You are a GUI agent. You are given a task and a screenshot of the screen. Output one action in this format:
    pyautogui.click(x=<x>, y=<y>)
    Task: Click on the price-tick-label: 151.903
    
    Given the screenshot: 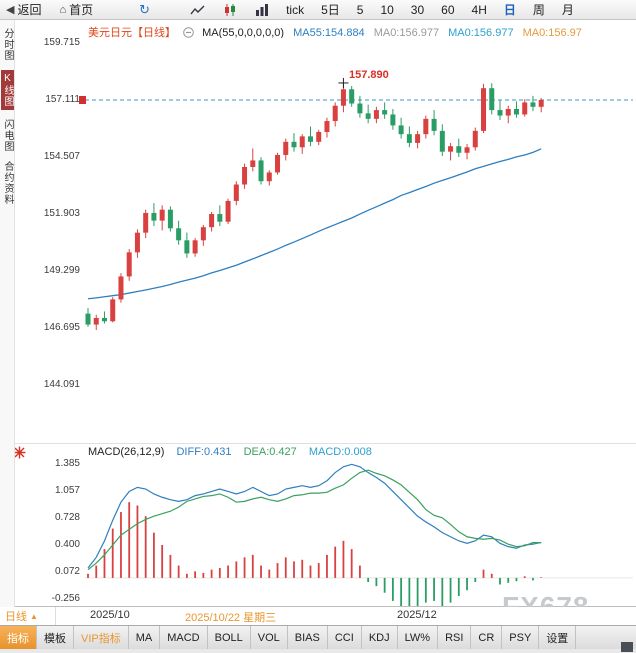 What is the action you would take?
    pyautogui.click(x=61, y=213)
    